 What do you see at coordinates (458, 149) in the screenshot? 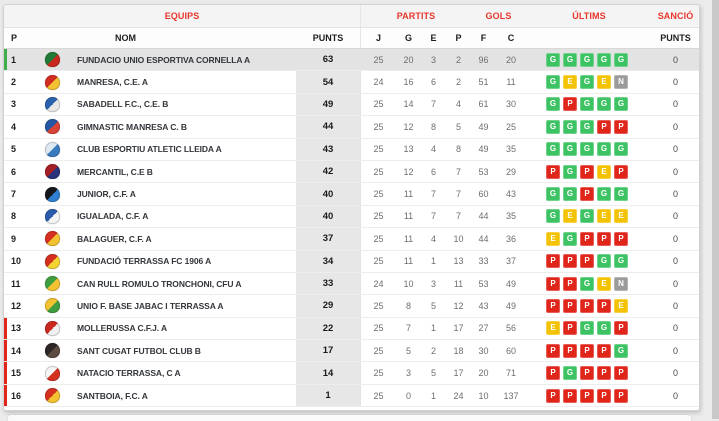
I see `lost-value: 8` at bounding box center [458, 149].